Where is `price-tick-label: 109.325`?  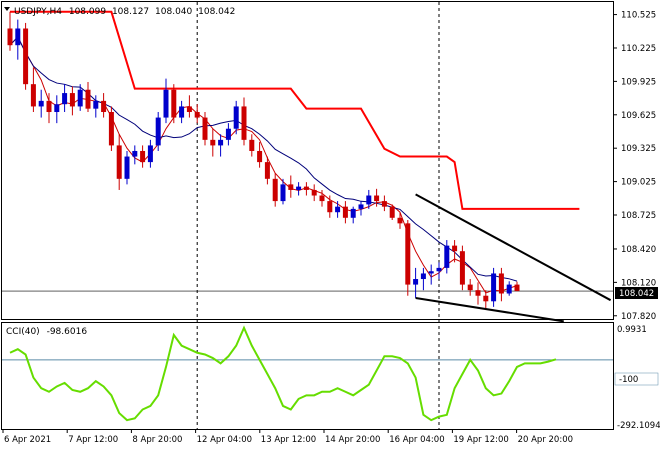
price-tick-label: 109.325 is located at coordinates (638, 149).